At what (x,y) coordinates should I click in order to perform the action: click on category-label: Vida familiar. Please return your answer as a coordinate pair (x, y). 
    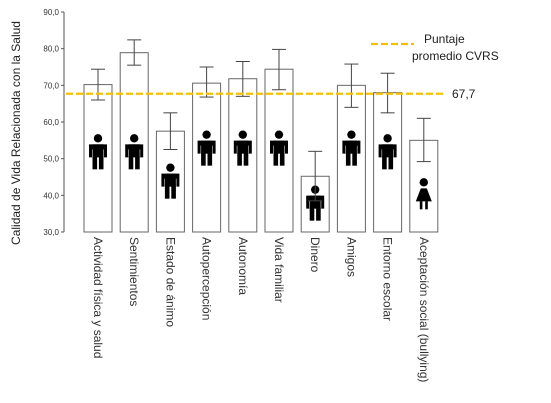
    Looking at the image, I should click on (279, 270).